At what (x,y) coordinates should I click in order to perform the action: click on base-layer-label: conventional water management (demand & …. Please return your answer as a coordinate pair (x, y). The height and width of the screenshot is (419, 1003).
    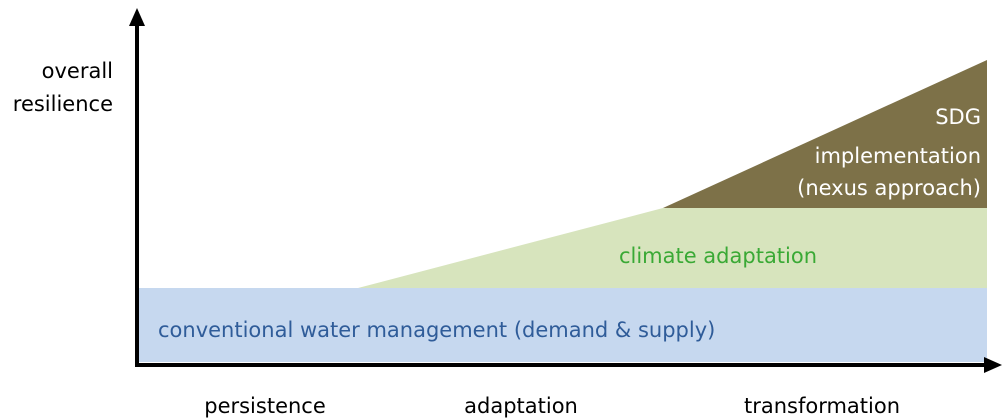
    Looking at the image, I should click on (436, 330).